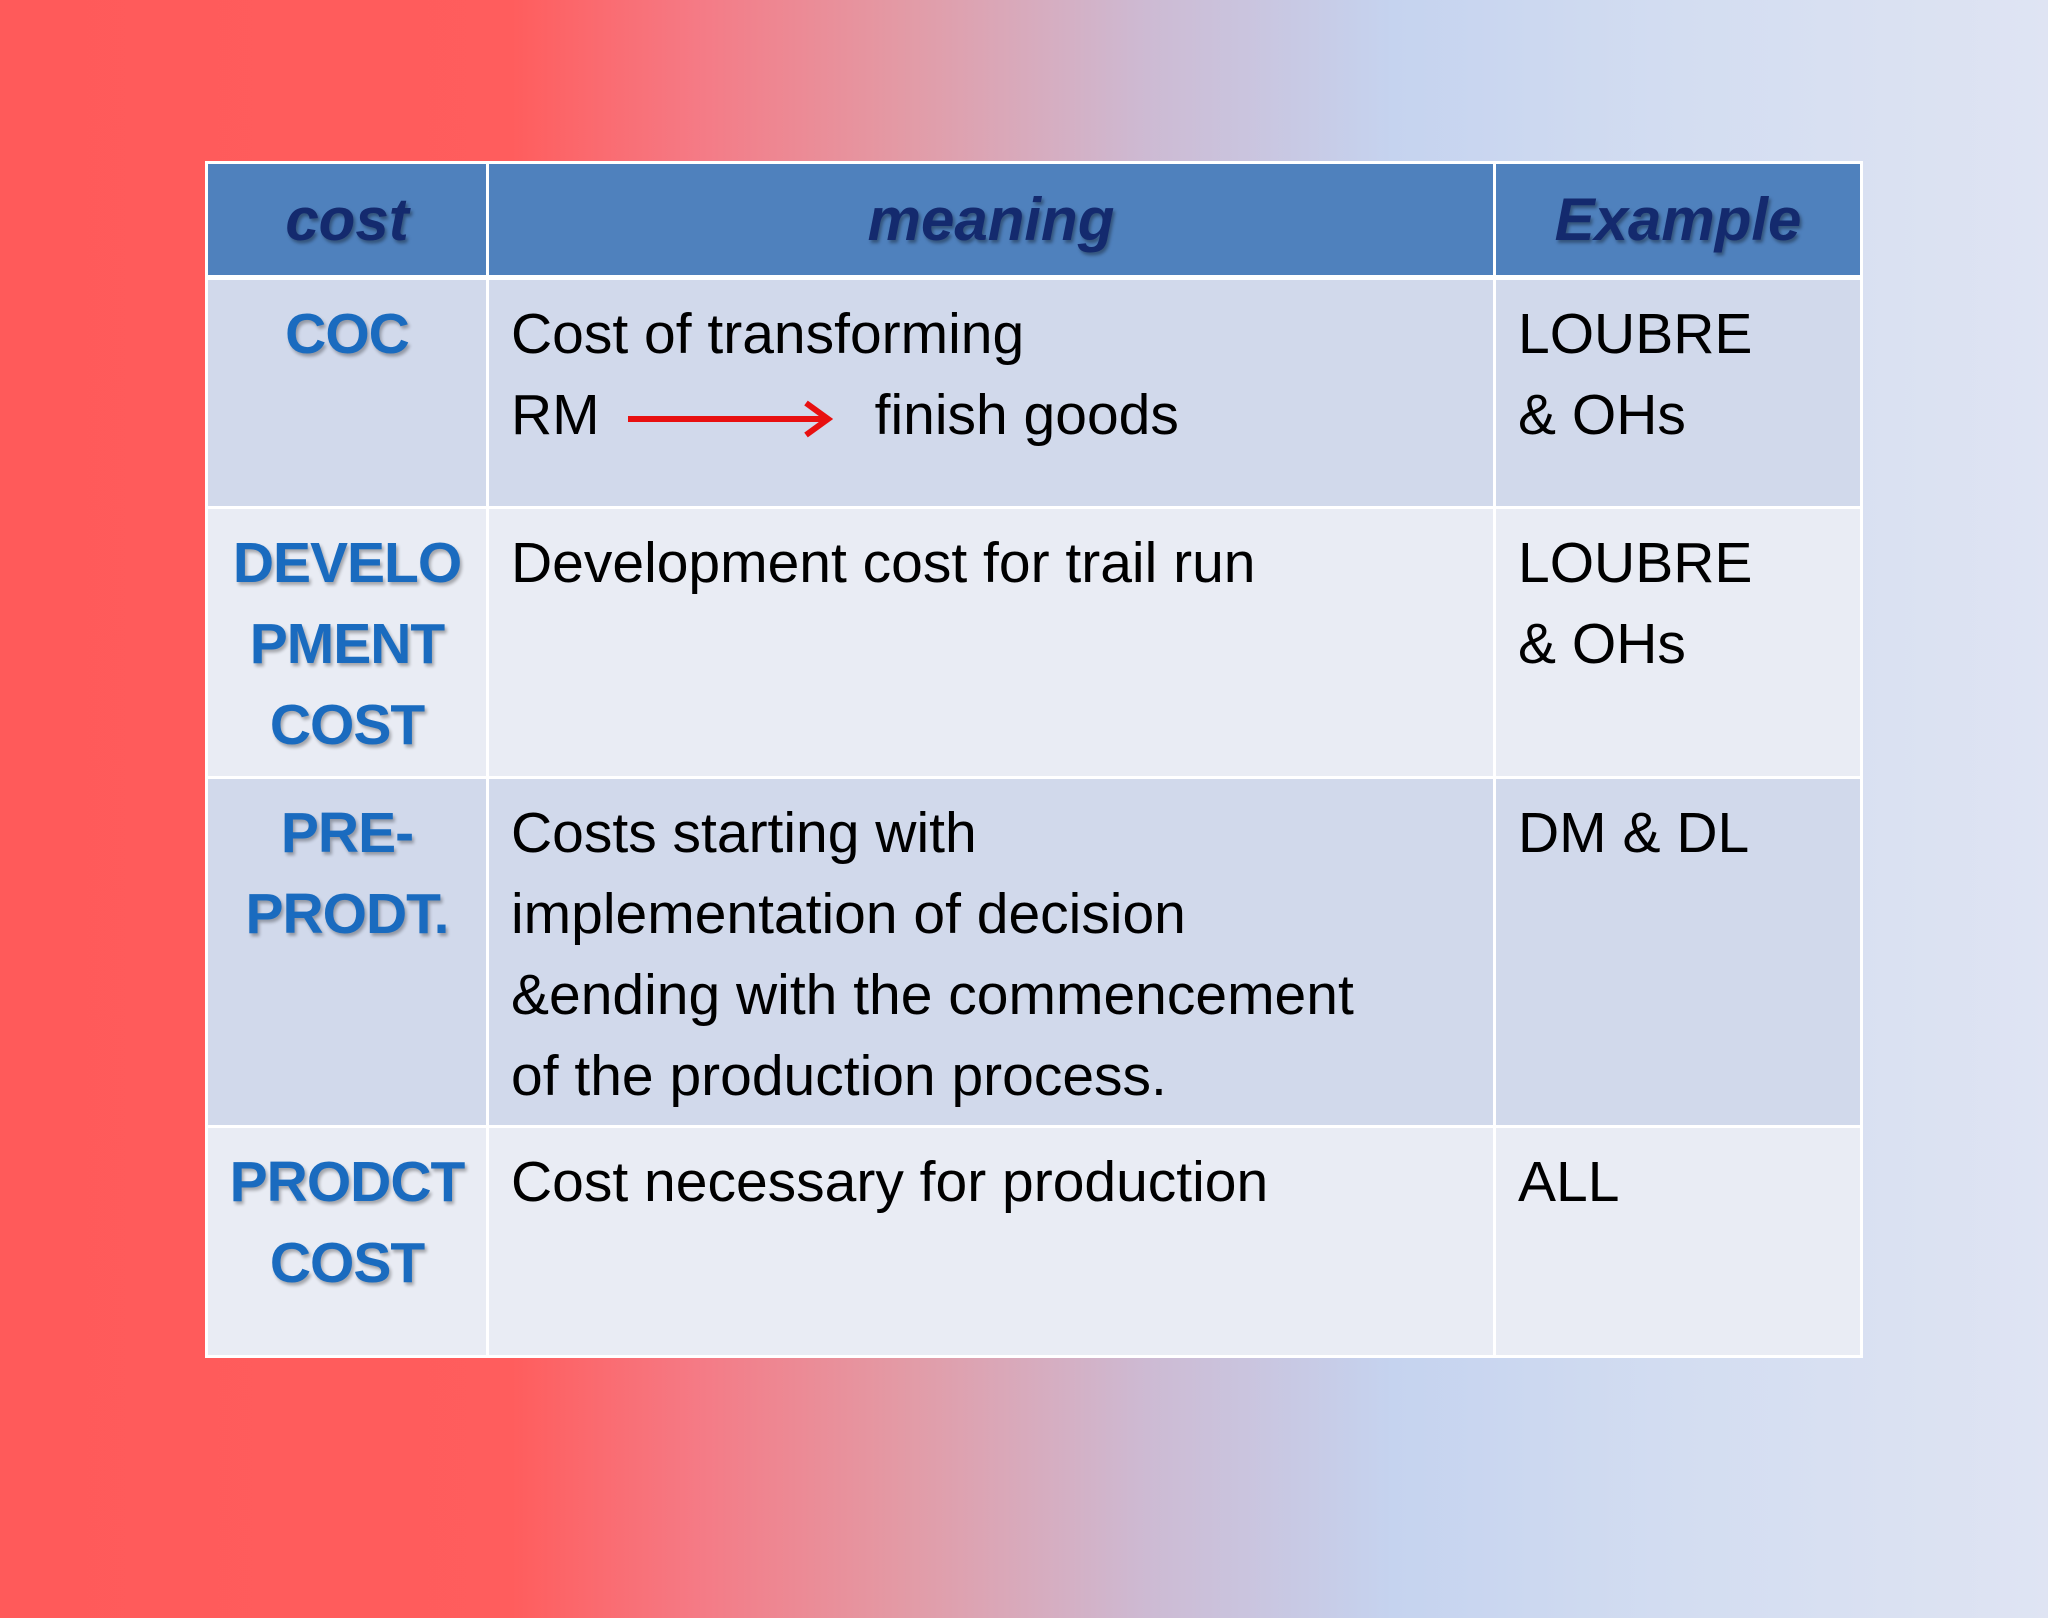 This screenshot has height=1618, width=2048. Describe the element at coordinates (347, 392) in the screenshot. I see `cost-cell: COC` at that location.